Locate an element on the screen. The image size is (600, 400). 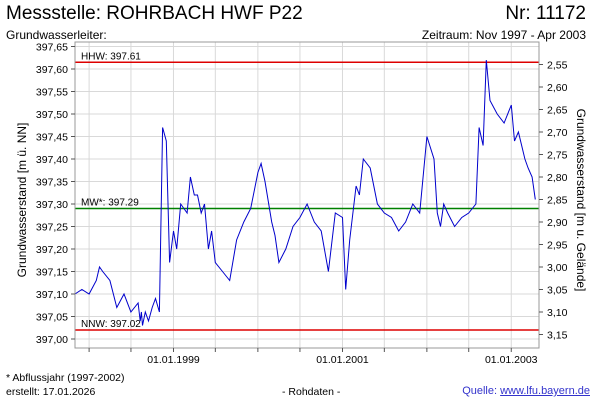
footnote: * Abflussjahr (1997-2002) is located at coordinates (65, 378).